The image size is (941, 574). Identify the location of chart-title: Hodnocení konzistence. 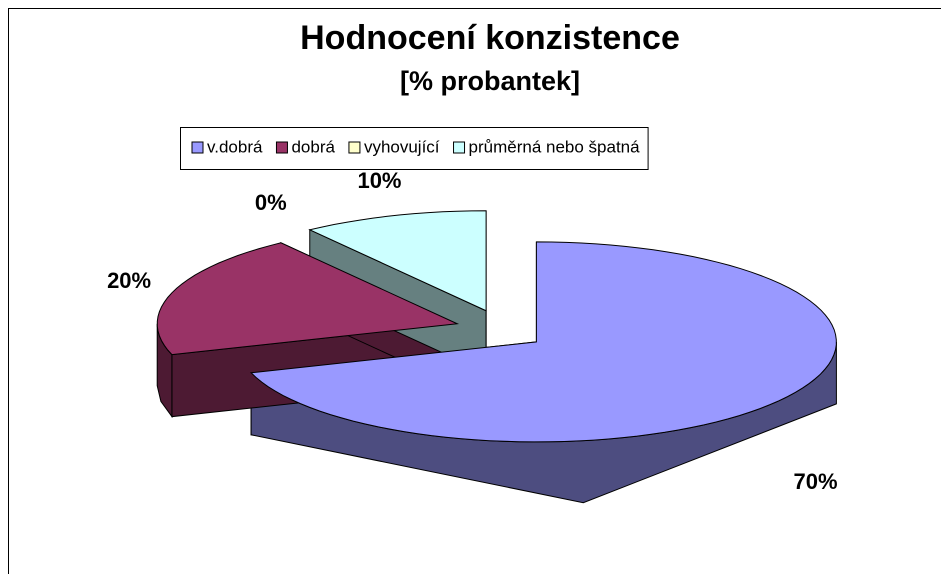
(490, 38).